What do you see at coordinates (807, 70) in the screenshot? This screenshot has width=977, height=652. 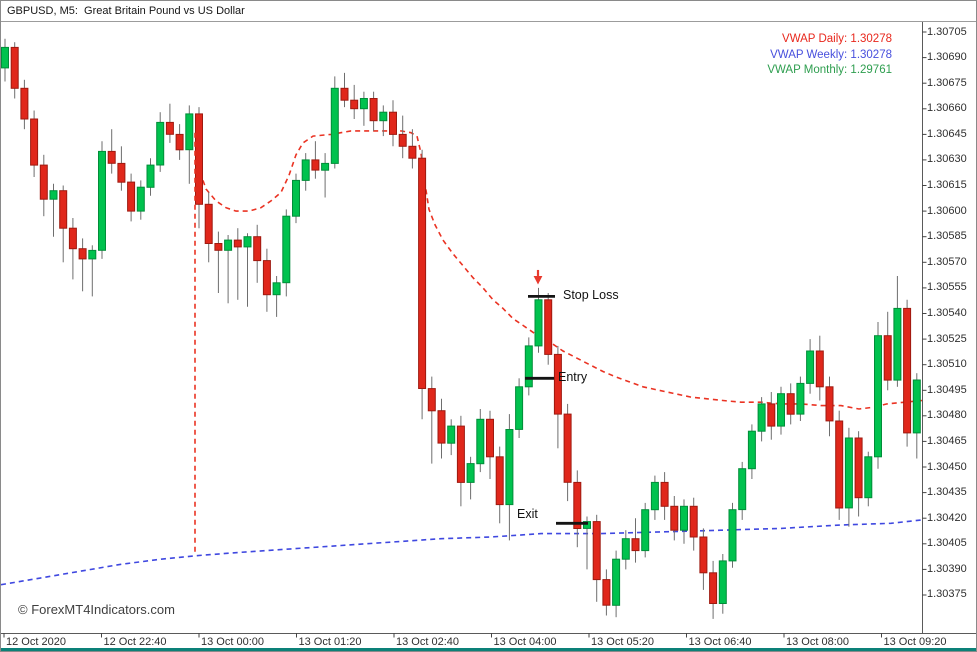 I see `legend-label: VWAP Monthly:` at bounding box center [807, 70].